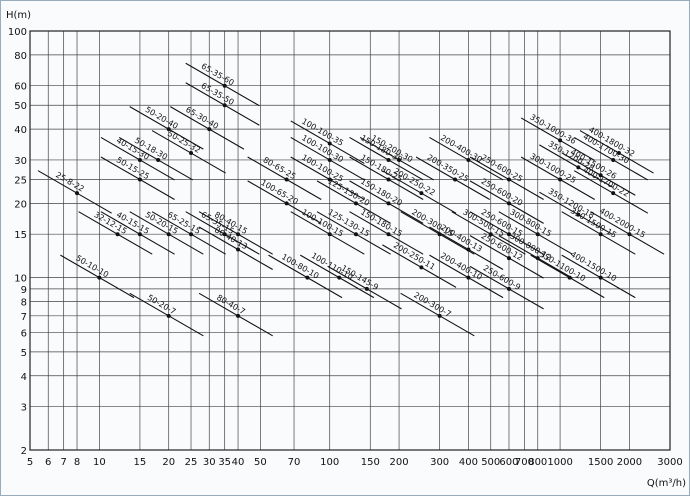  Describe the element at coordinates (238, 462) in the screenshot. I see `x-tick-label: 40` at that location.